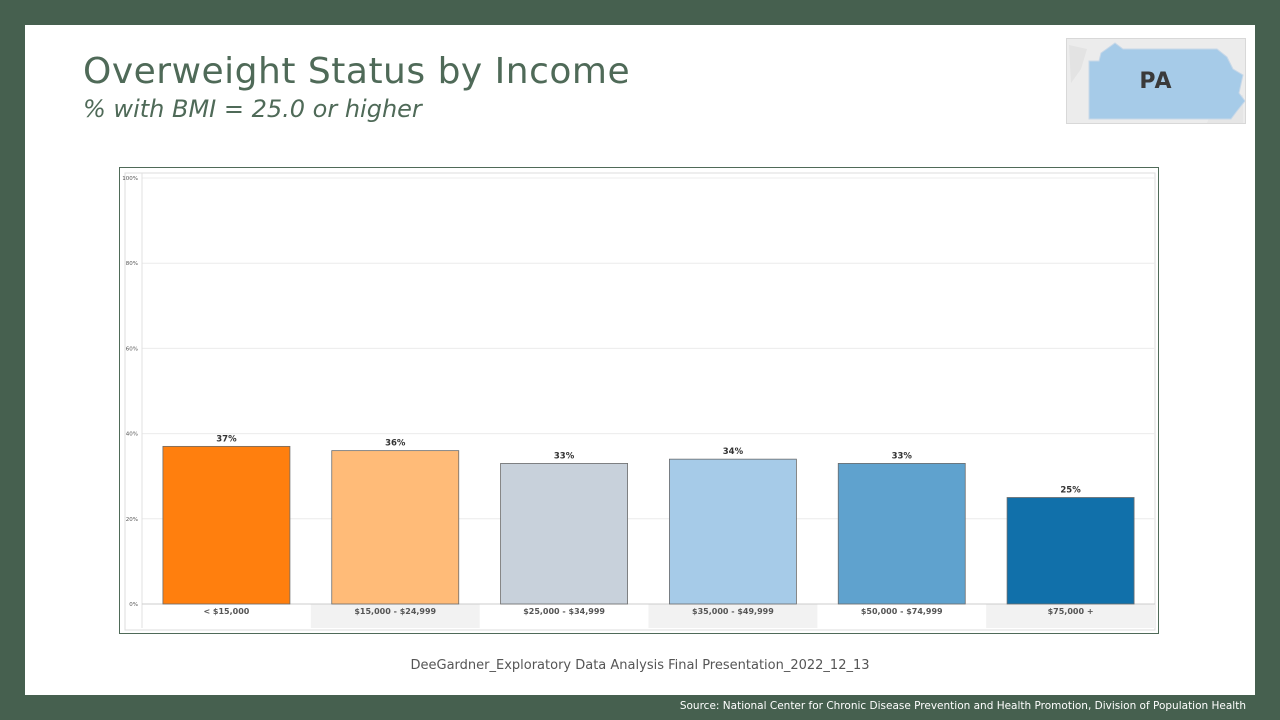  What do you see at coordinates (1071, 611) in the screenshot?
I see `x-tick-label: $75,000 +` at bounding box center [1071, 611].